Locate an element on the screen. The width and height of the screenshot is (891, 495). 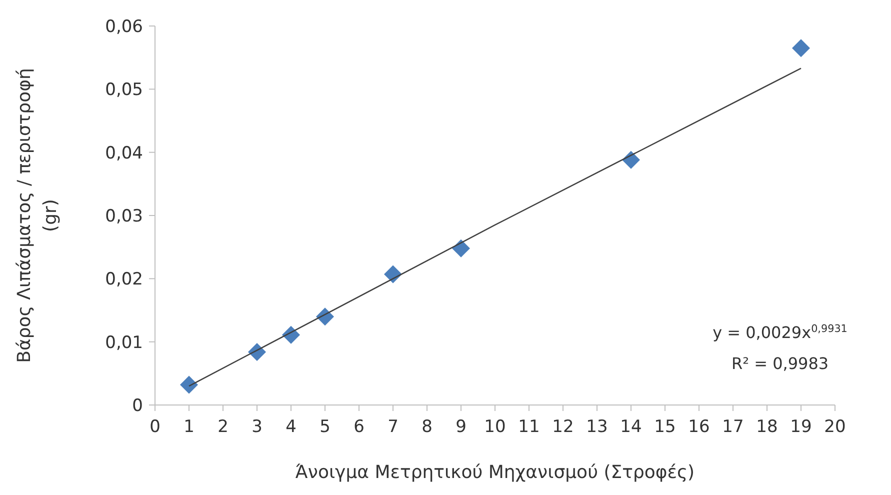
x-tick-label: 10 is located at coordinates (495, 427).